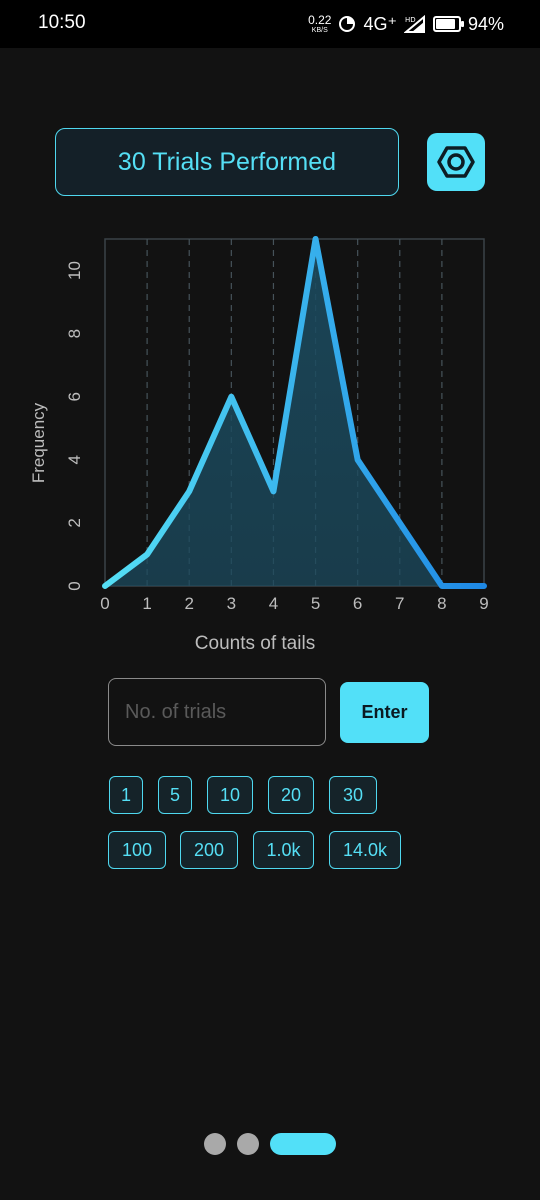  What do you see at coordinates (270, 24) in the screenshot?
I see `status-bar: 10:50 0.22 KB/S 4G⁺ HD 94%` at bounding box center [270, 24].